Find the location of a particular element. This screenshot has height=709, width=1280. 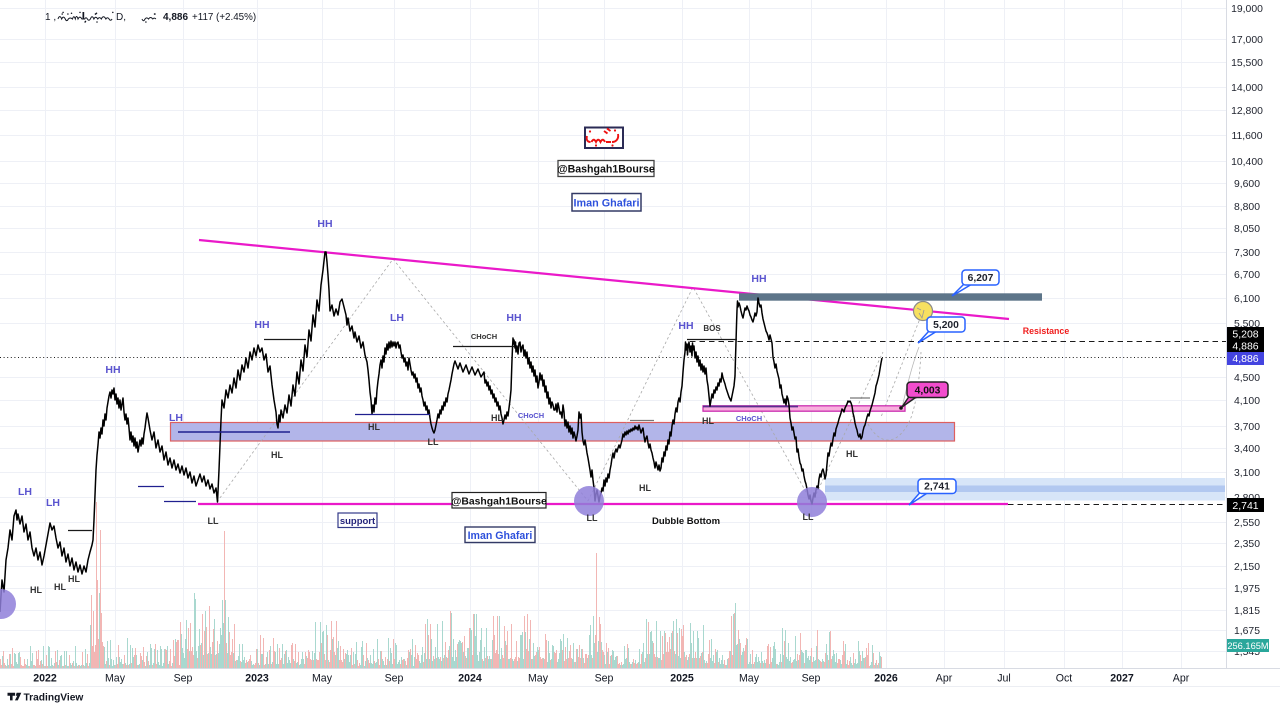

svg-text: 2026 is located at coordinates (886, 679).